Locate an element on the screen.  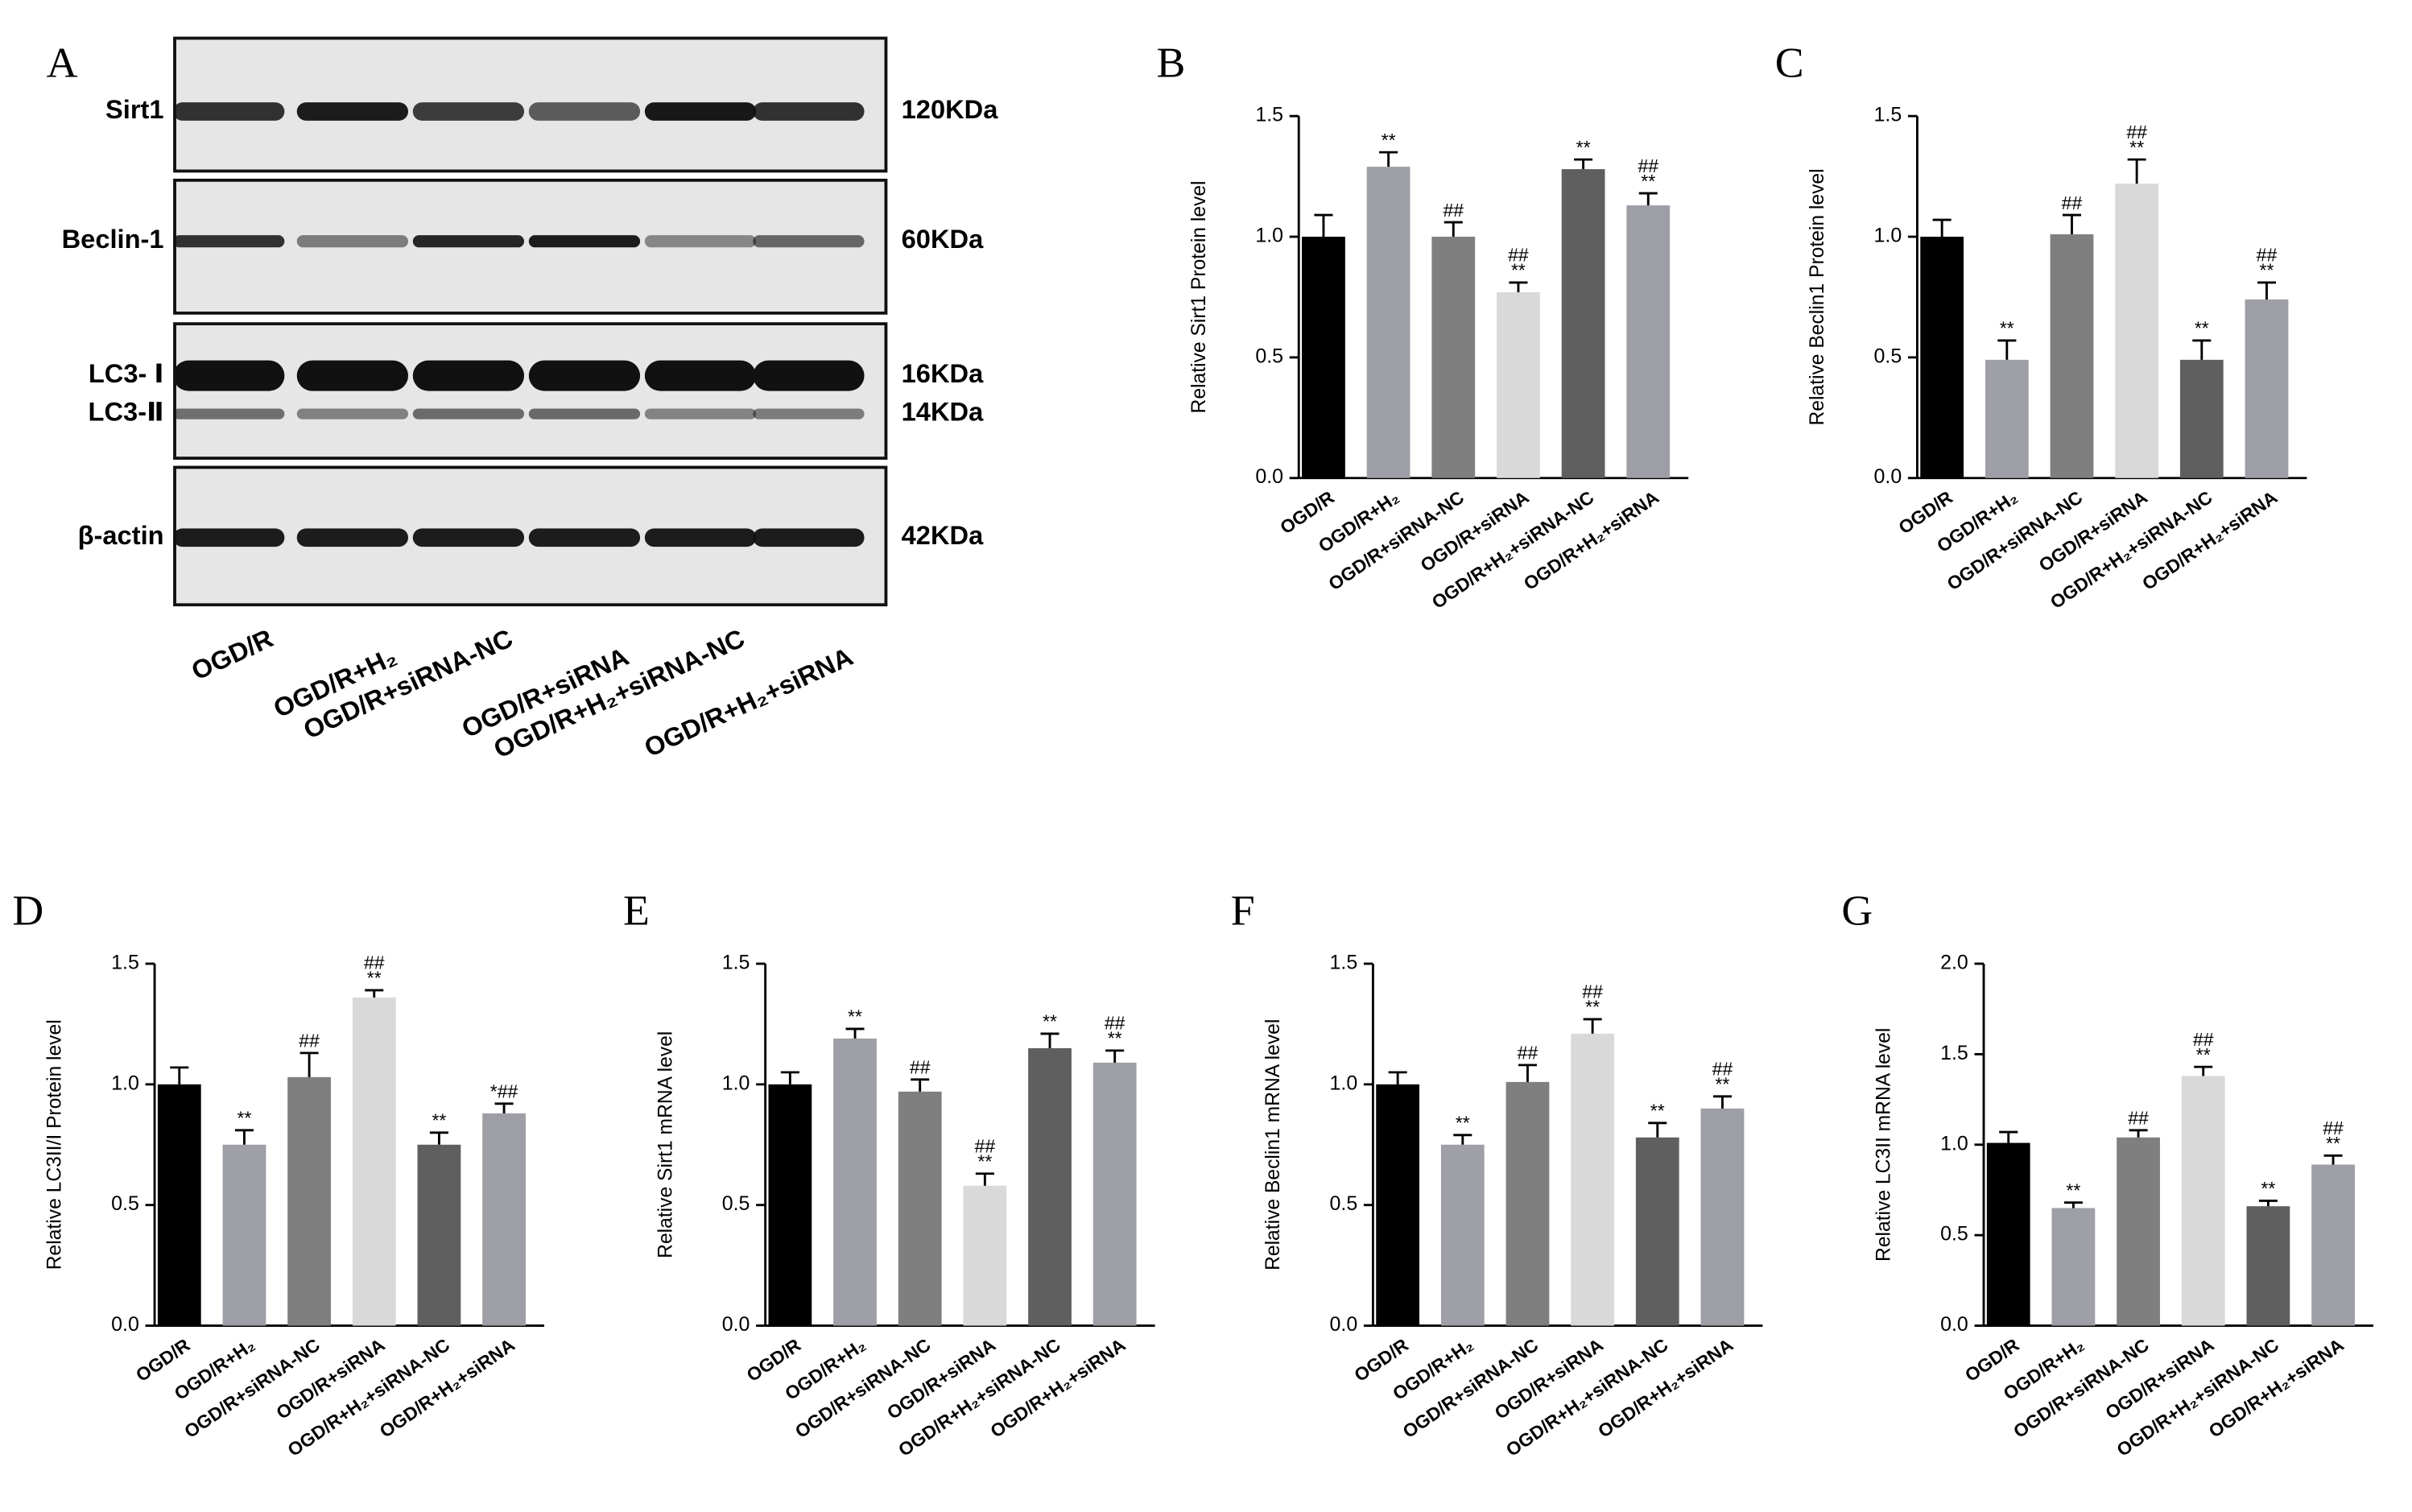
protein-label: Sirt1 is located at coordinates (134, 109).